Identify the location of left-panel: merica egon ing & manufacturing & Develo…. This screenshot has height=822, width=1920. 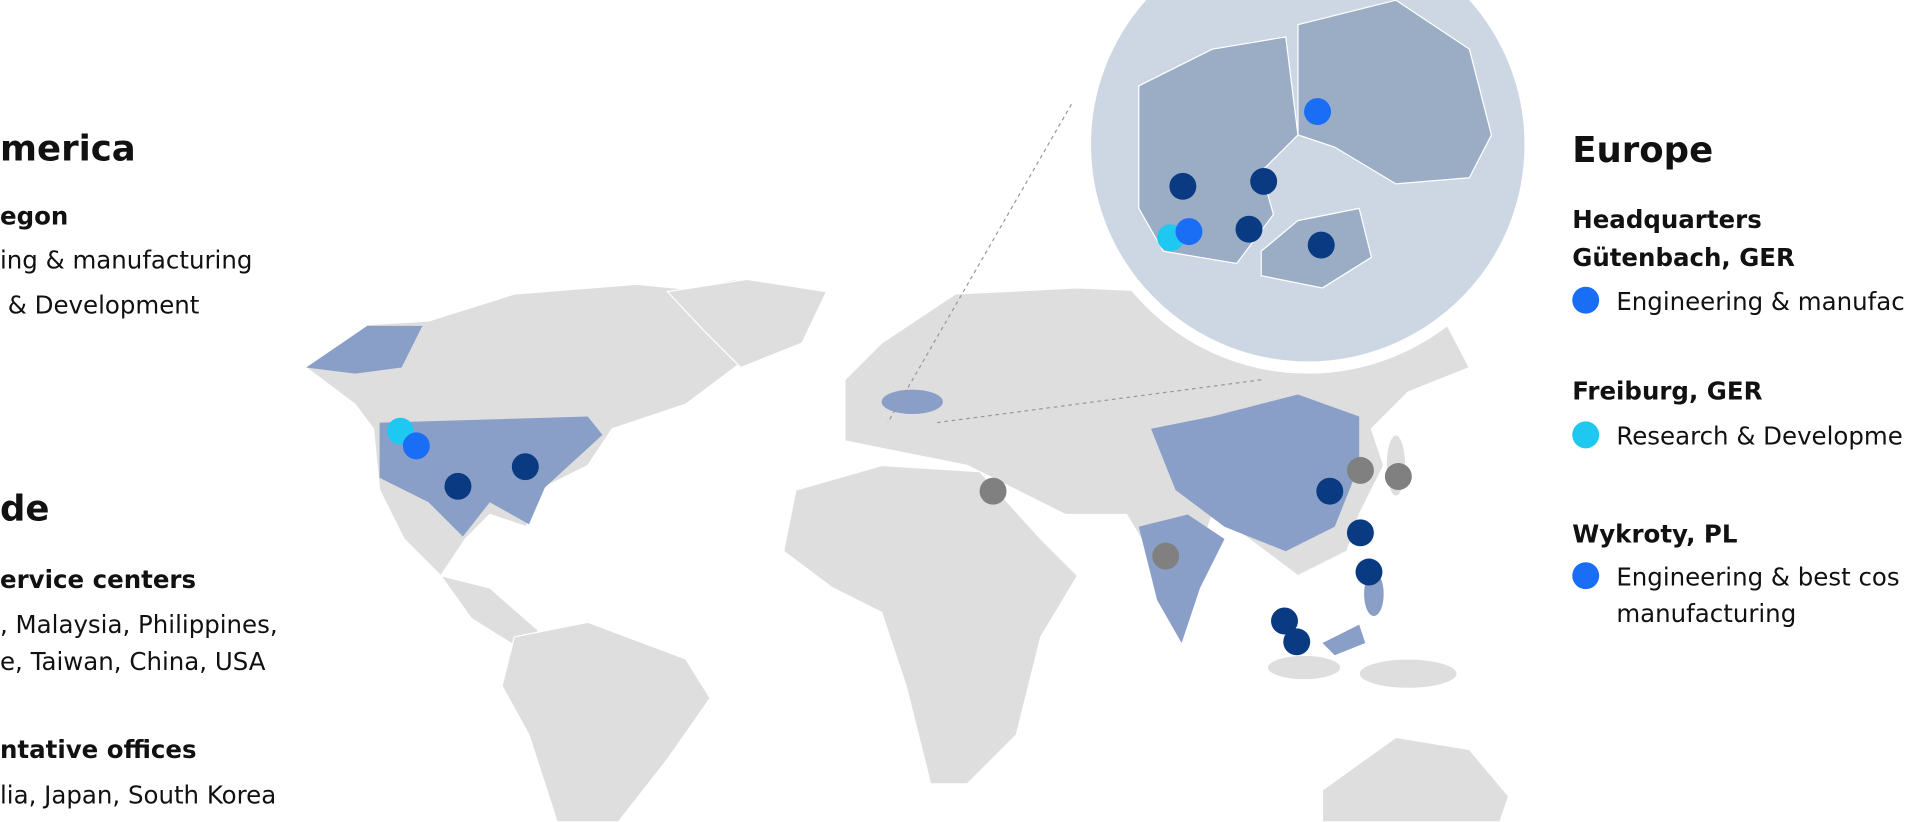
(139, 469).